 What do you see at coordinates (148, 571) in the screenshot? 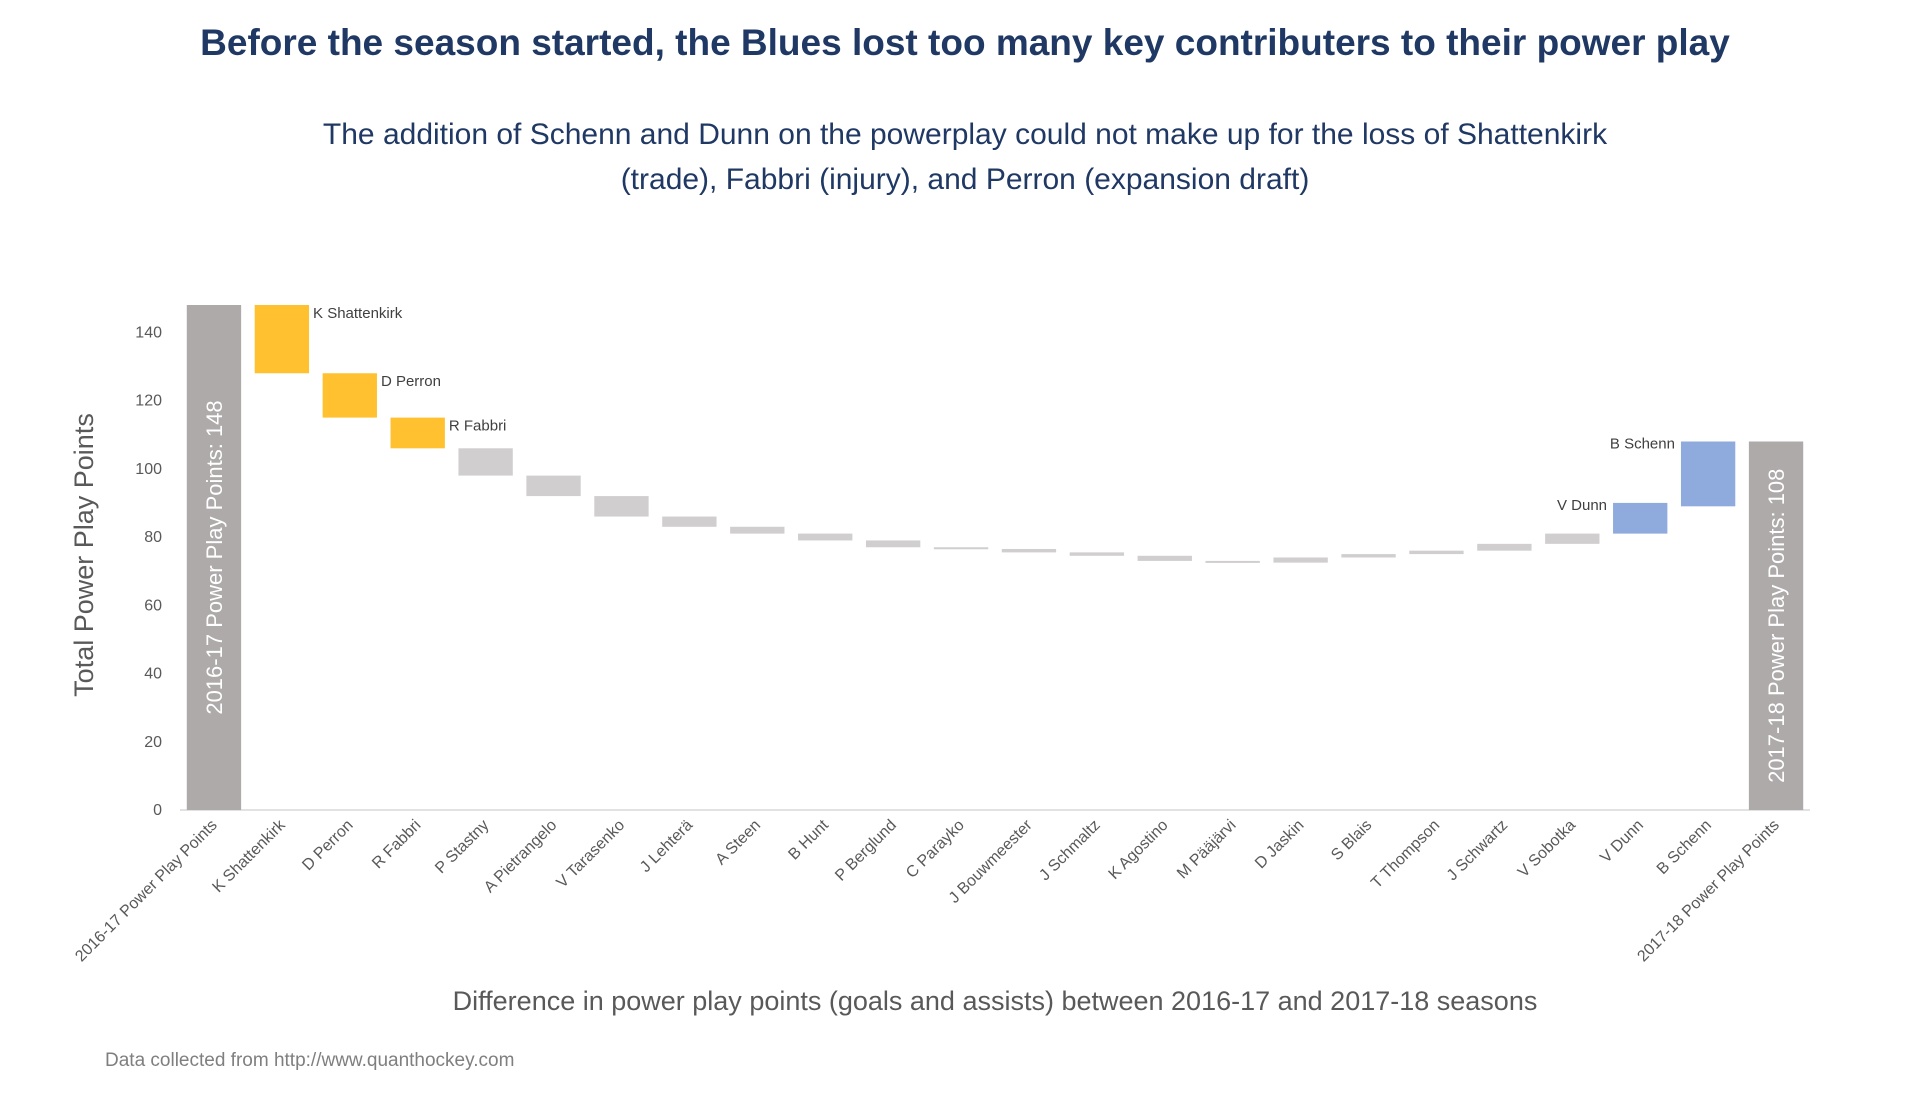
I see `y-axis-ticks: 0 20 40 60 80 100 120 140` at bounding box center [148, 571].